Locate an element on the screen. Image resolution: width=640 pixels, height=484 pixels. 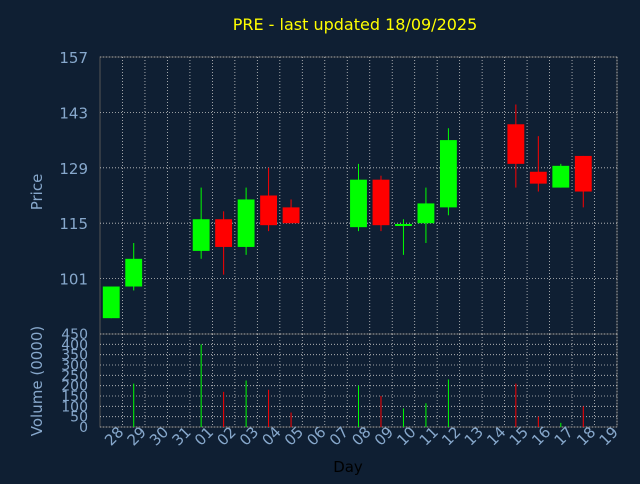
volume-tick-label: 450 is located at coordinates (74, 335).